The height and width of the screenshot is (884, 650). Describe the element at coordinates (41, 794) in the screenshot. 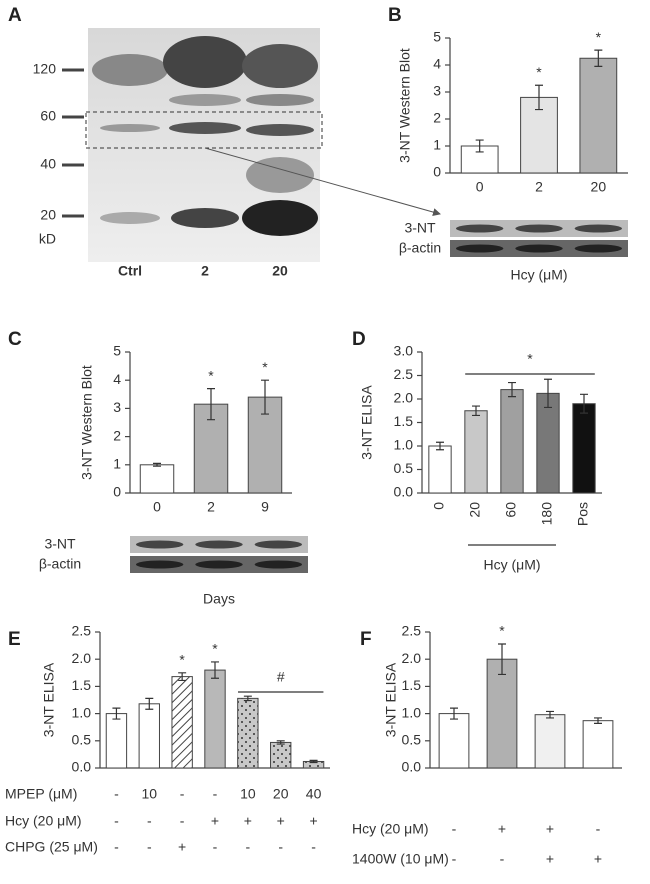

I see `condition-label: MPEP (μM)` at that location.